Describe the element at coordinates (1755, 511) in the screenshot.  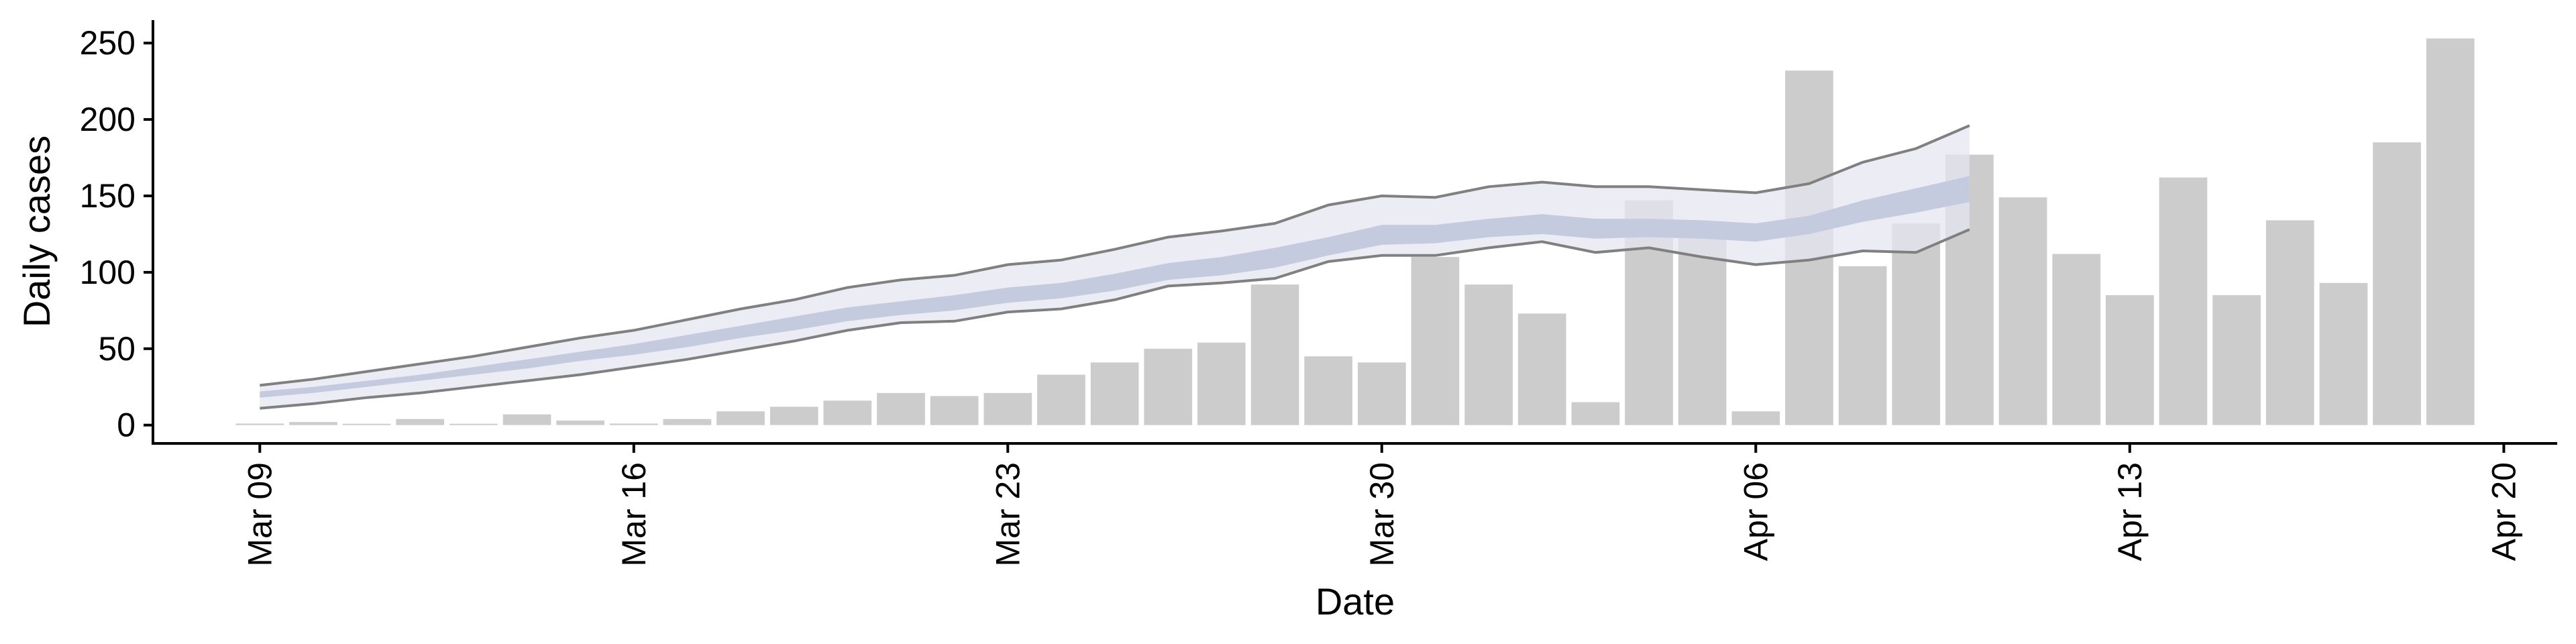
I see `x-tick-label: Apr 06` at that location.